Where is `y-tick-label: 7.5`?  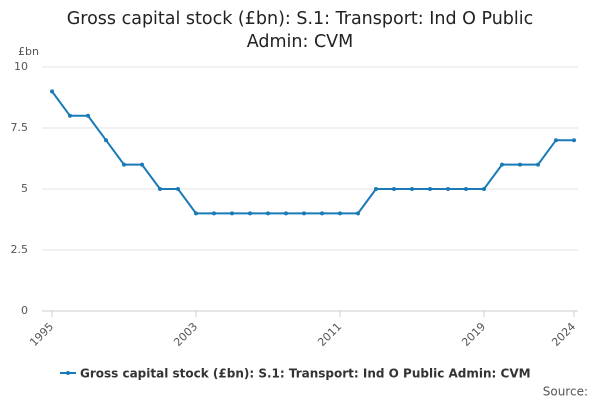
y-tick-label: 7.5 is located at coordinates (20, 127).